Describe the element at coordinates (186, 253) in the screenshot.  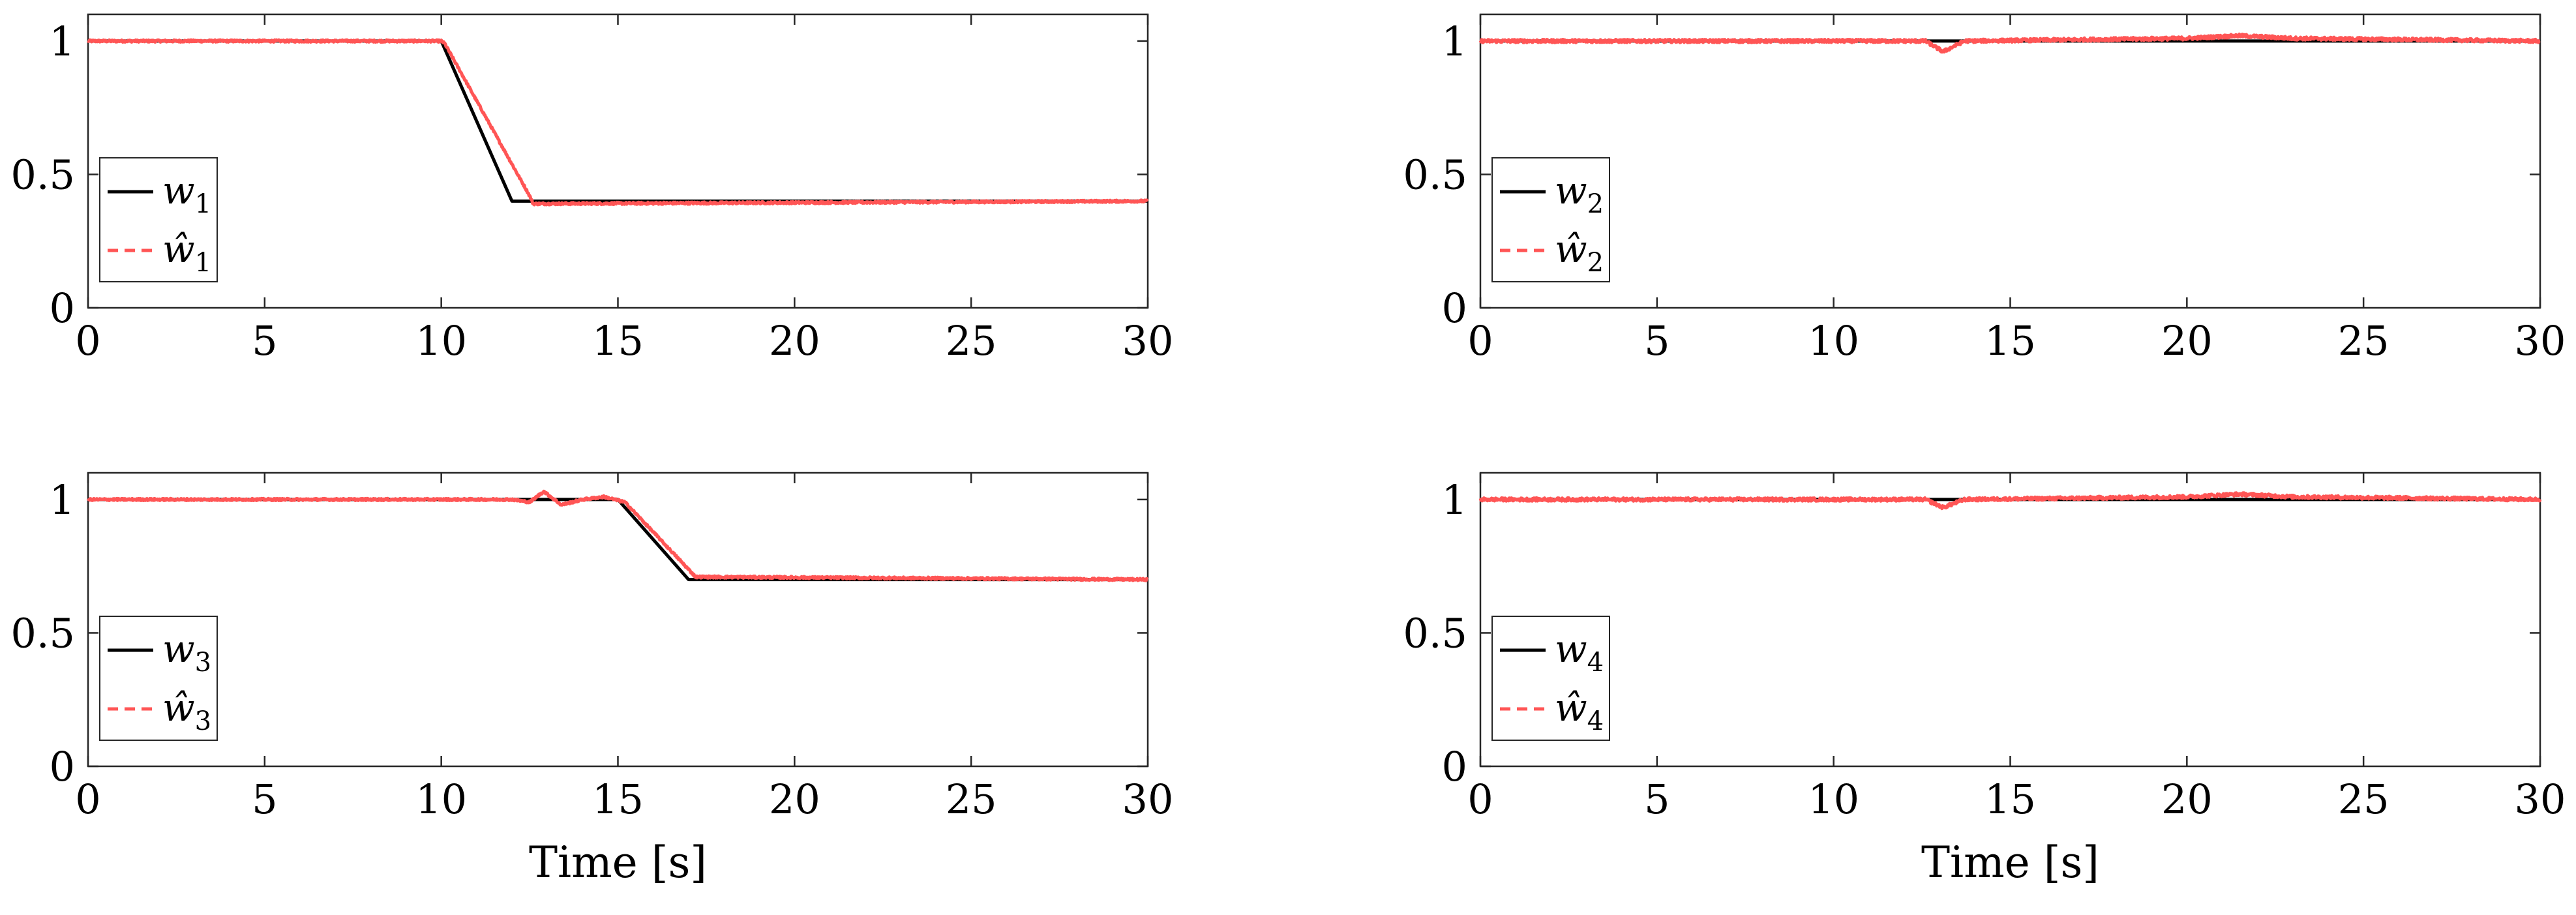
I see `legend-label-2: ŵ1` at that location.